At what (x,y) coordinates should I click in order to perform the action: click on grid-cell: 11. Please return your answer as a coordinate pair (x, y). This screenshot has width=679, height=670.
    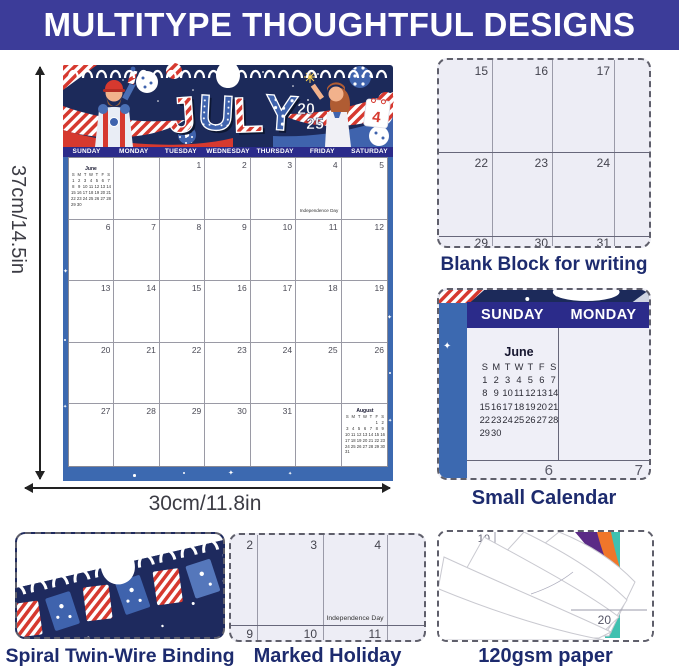
    Looking at the image, I should click on (319, 250).